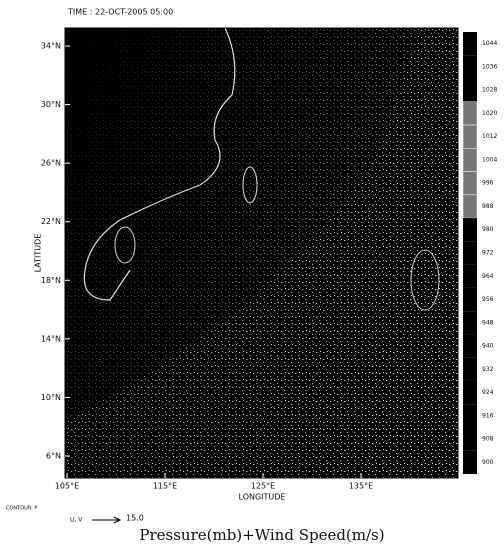 Image resolution: width=504 pixels, height=551 pixels. What do you see at coordinates (488, 439) in the screenshot?
I see `colorbar-label: 908` at bounding box center [488, 439].